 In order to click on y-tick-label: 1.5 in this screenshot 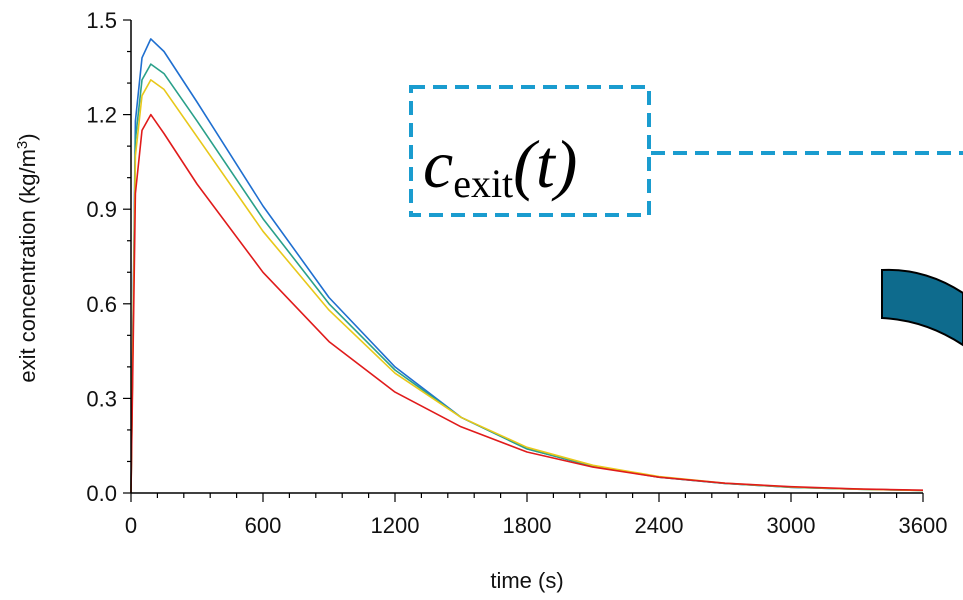, I will do `click(101, 20)`.